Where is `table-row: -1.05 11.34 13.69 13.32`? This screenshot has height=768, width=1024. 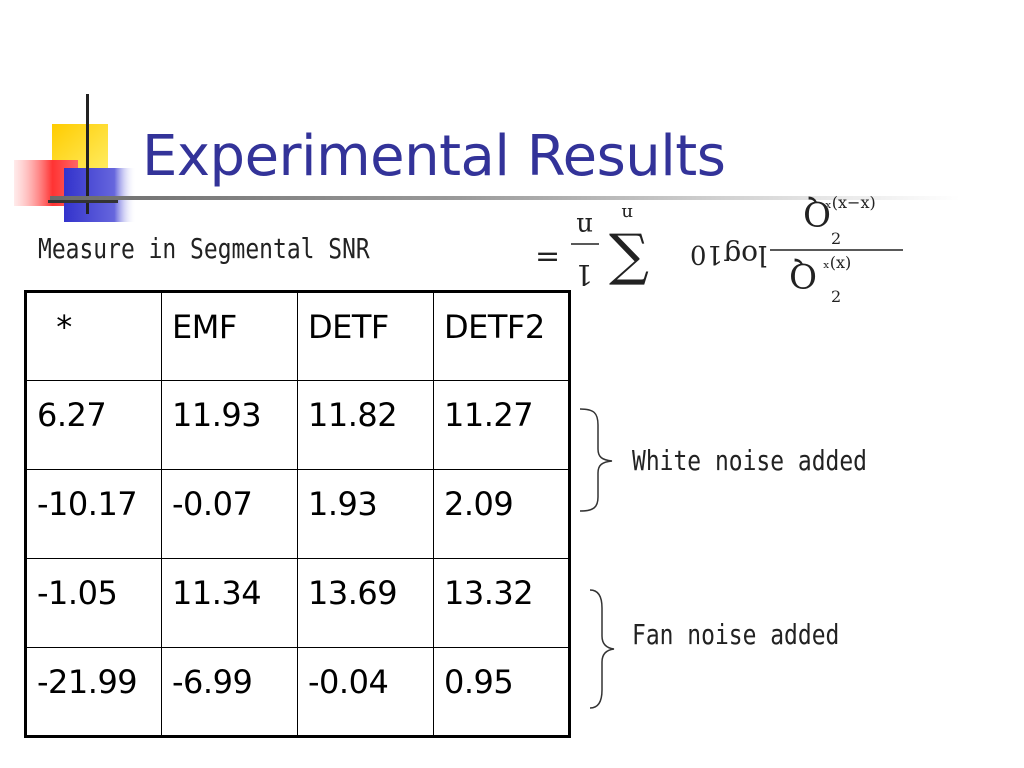 table-row: -1.05 11.34 13.69 13.32 is located at coordinates (297, 603).